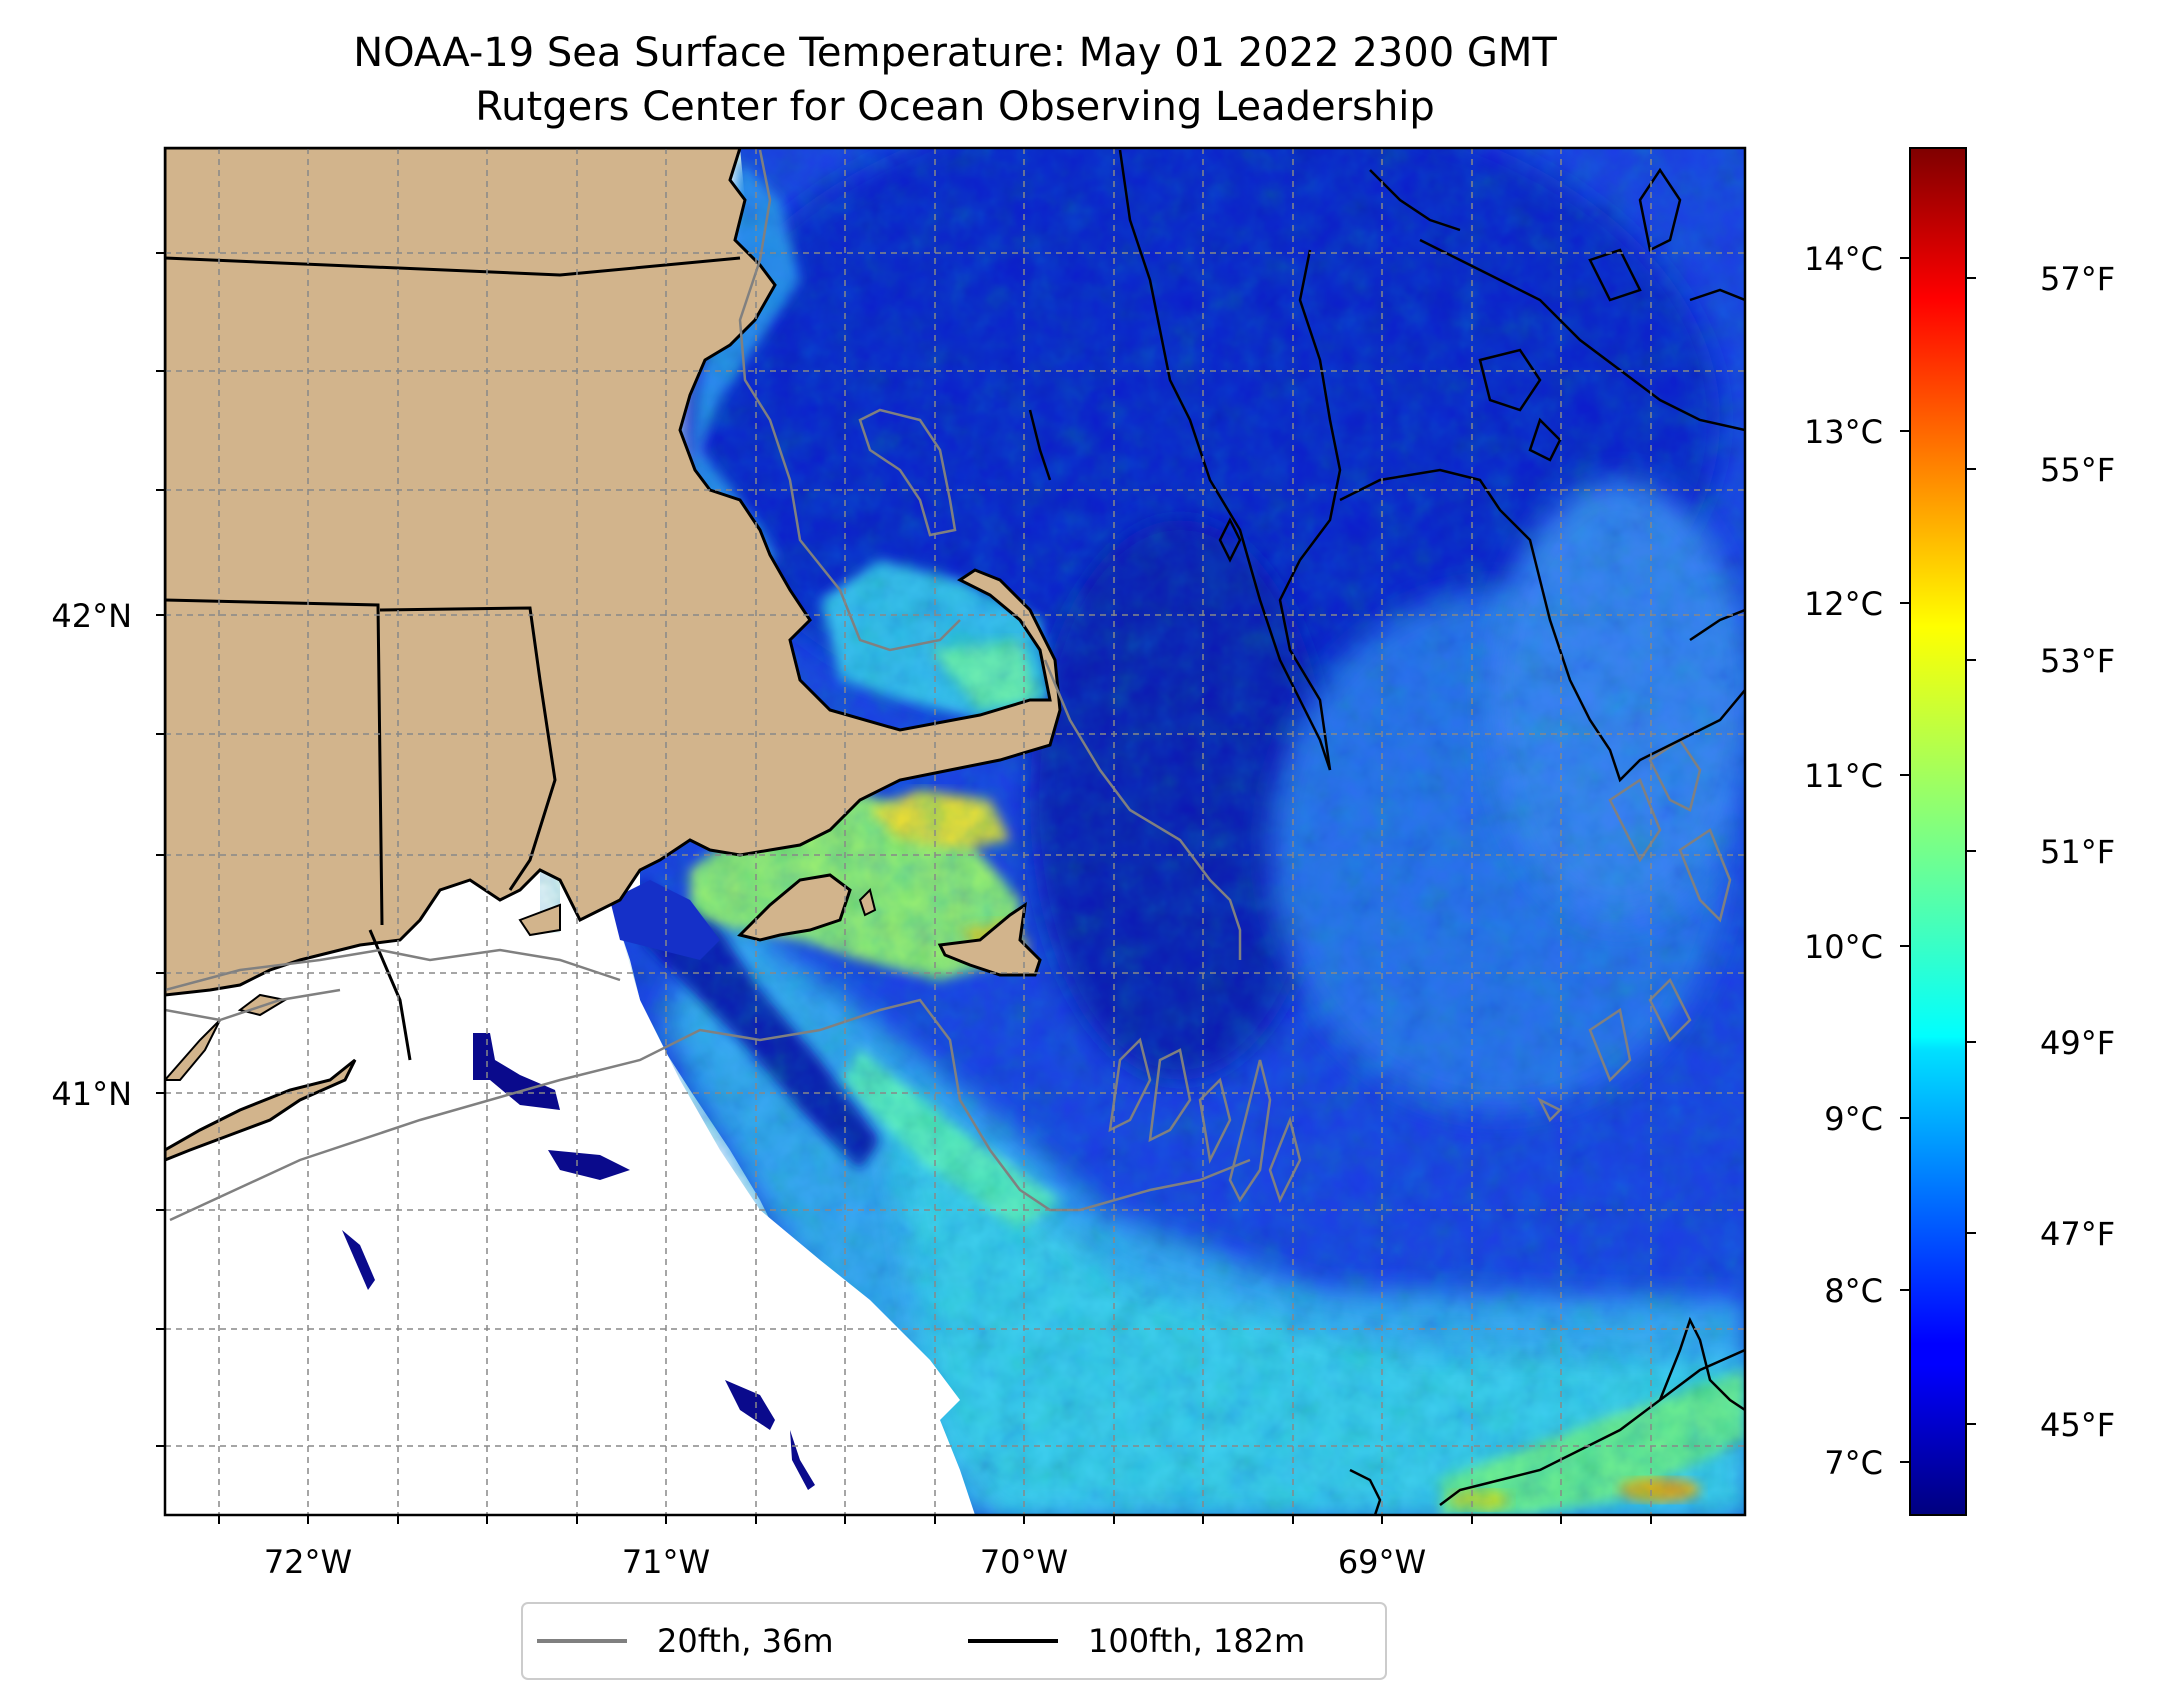  What do you see at coordinates (1938, 831) in the screenshot?
I see `colorbar-gradient` at bounding box center [1938, 831].